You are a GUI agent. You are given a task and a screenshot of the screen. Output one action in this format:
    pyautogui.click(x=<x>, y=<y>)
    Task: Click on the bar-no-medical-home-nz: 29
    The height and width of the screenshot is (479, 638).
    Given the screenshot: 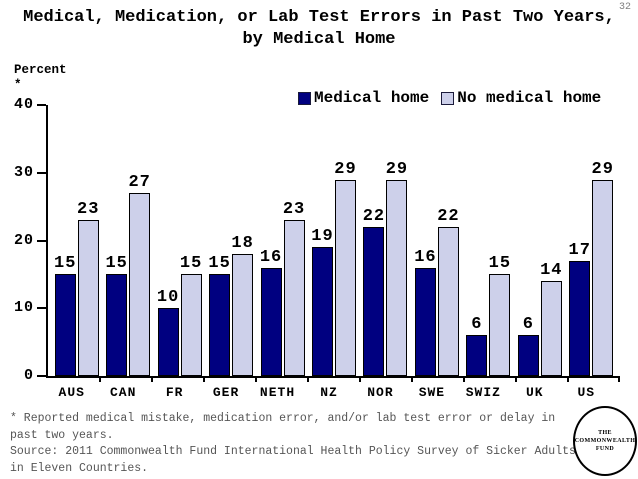 What is the action you would take?
    pyautogui.click(x=345, y=268)
    